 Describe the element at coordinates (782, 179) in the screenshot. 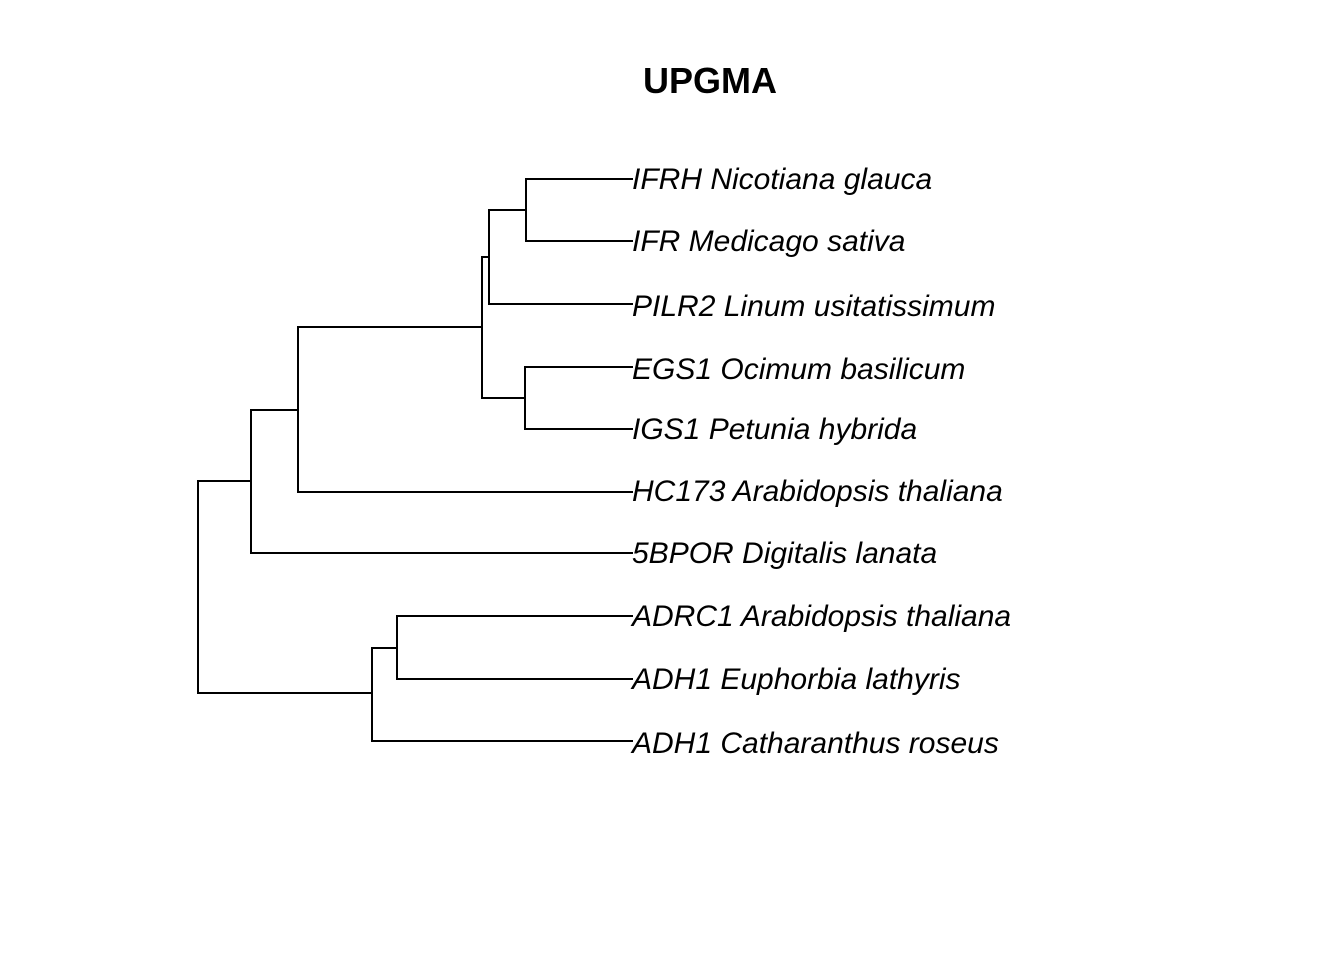

I see `leaf-label: IFRH Nicotiana glauca` at that location.